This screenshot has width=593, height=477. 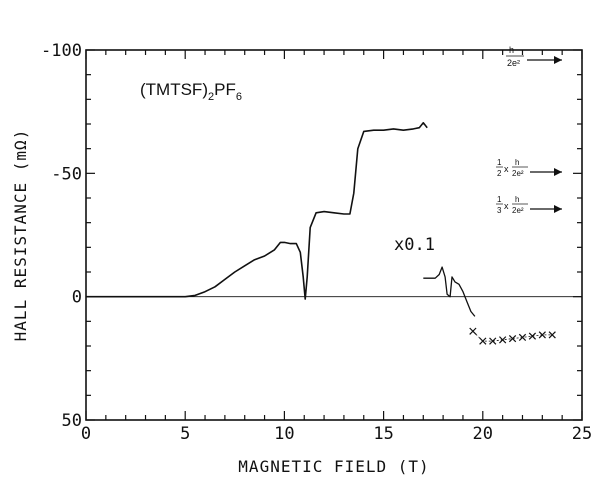 What do you see at coordinates (529, 205) in the screenshot?
I see `third-h-over-2e2-reference: 1 3 x h 2e²` at bounding box center [529, 205].